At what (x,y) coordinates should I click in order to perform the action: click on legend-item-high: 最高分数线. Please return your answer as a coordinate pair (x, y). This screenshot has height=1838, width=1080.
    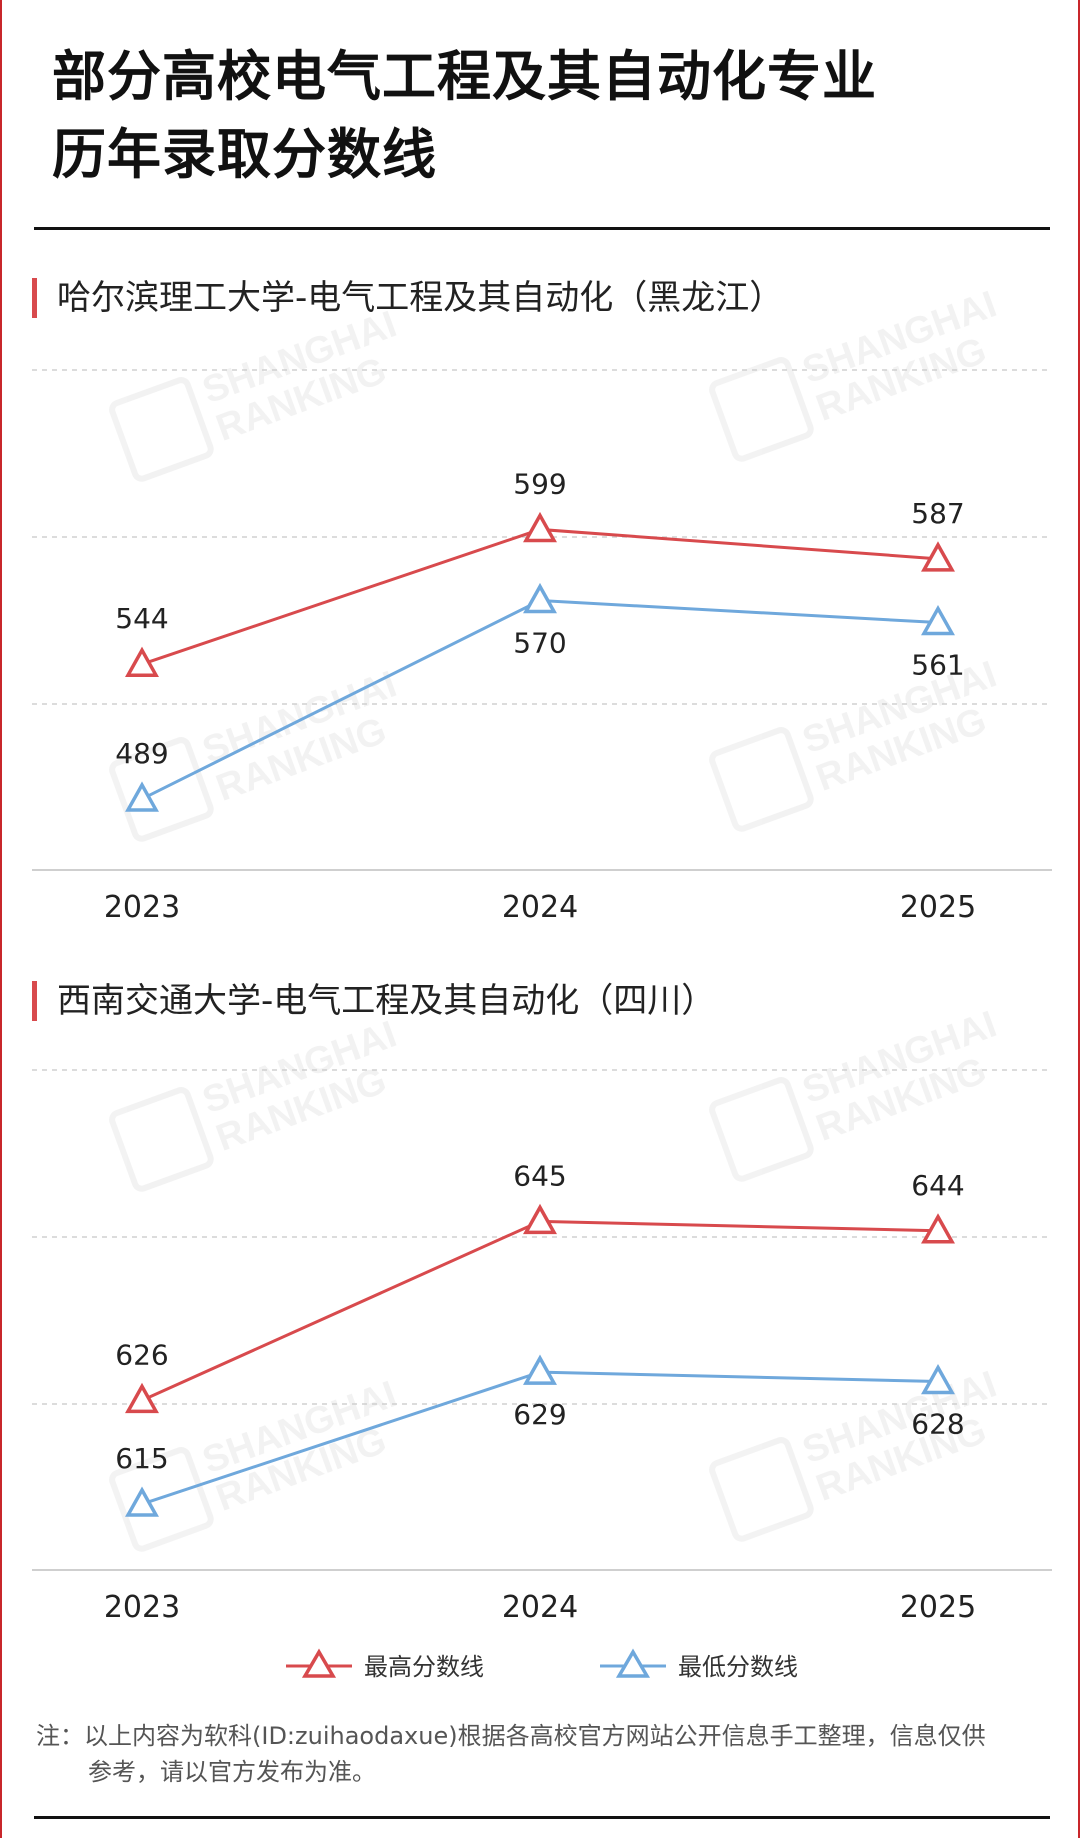
    Looking at the image, I should click on (384, 1664).